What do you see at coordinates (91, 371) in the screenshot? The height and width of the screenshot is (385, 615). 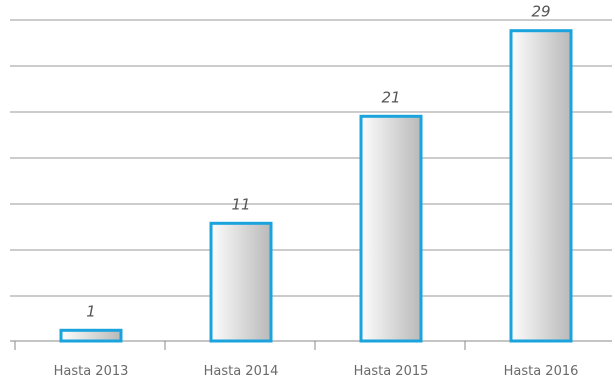 I see `x-tick-label: Hasta 2013` at bounding box center [91, 371].